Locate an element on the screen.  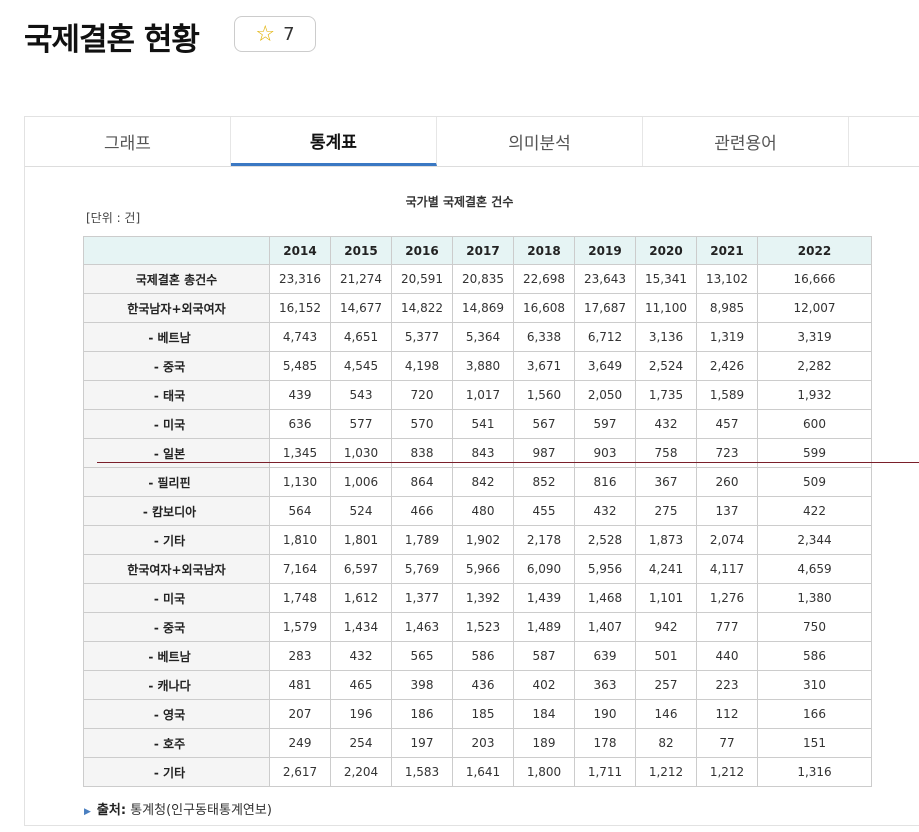
table-cell: 249 is located at coordinates (300, 743).